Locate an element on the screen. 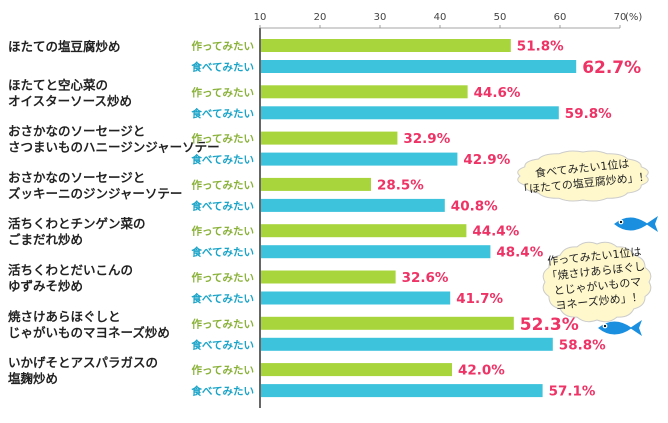 The width and height of the screenshot is (668, 423). x-tick-label: 10 is located at coordinates (260, 17).